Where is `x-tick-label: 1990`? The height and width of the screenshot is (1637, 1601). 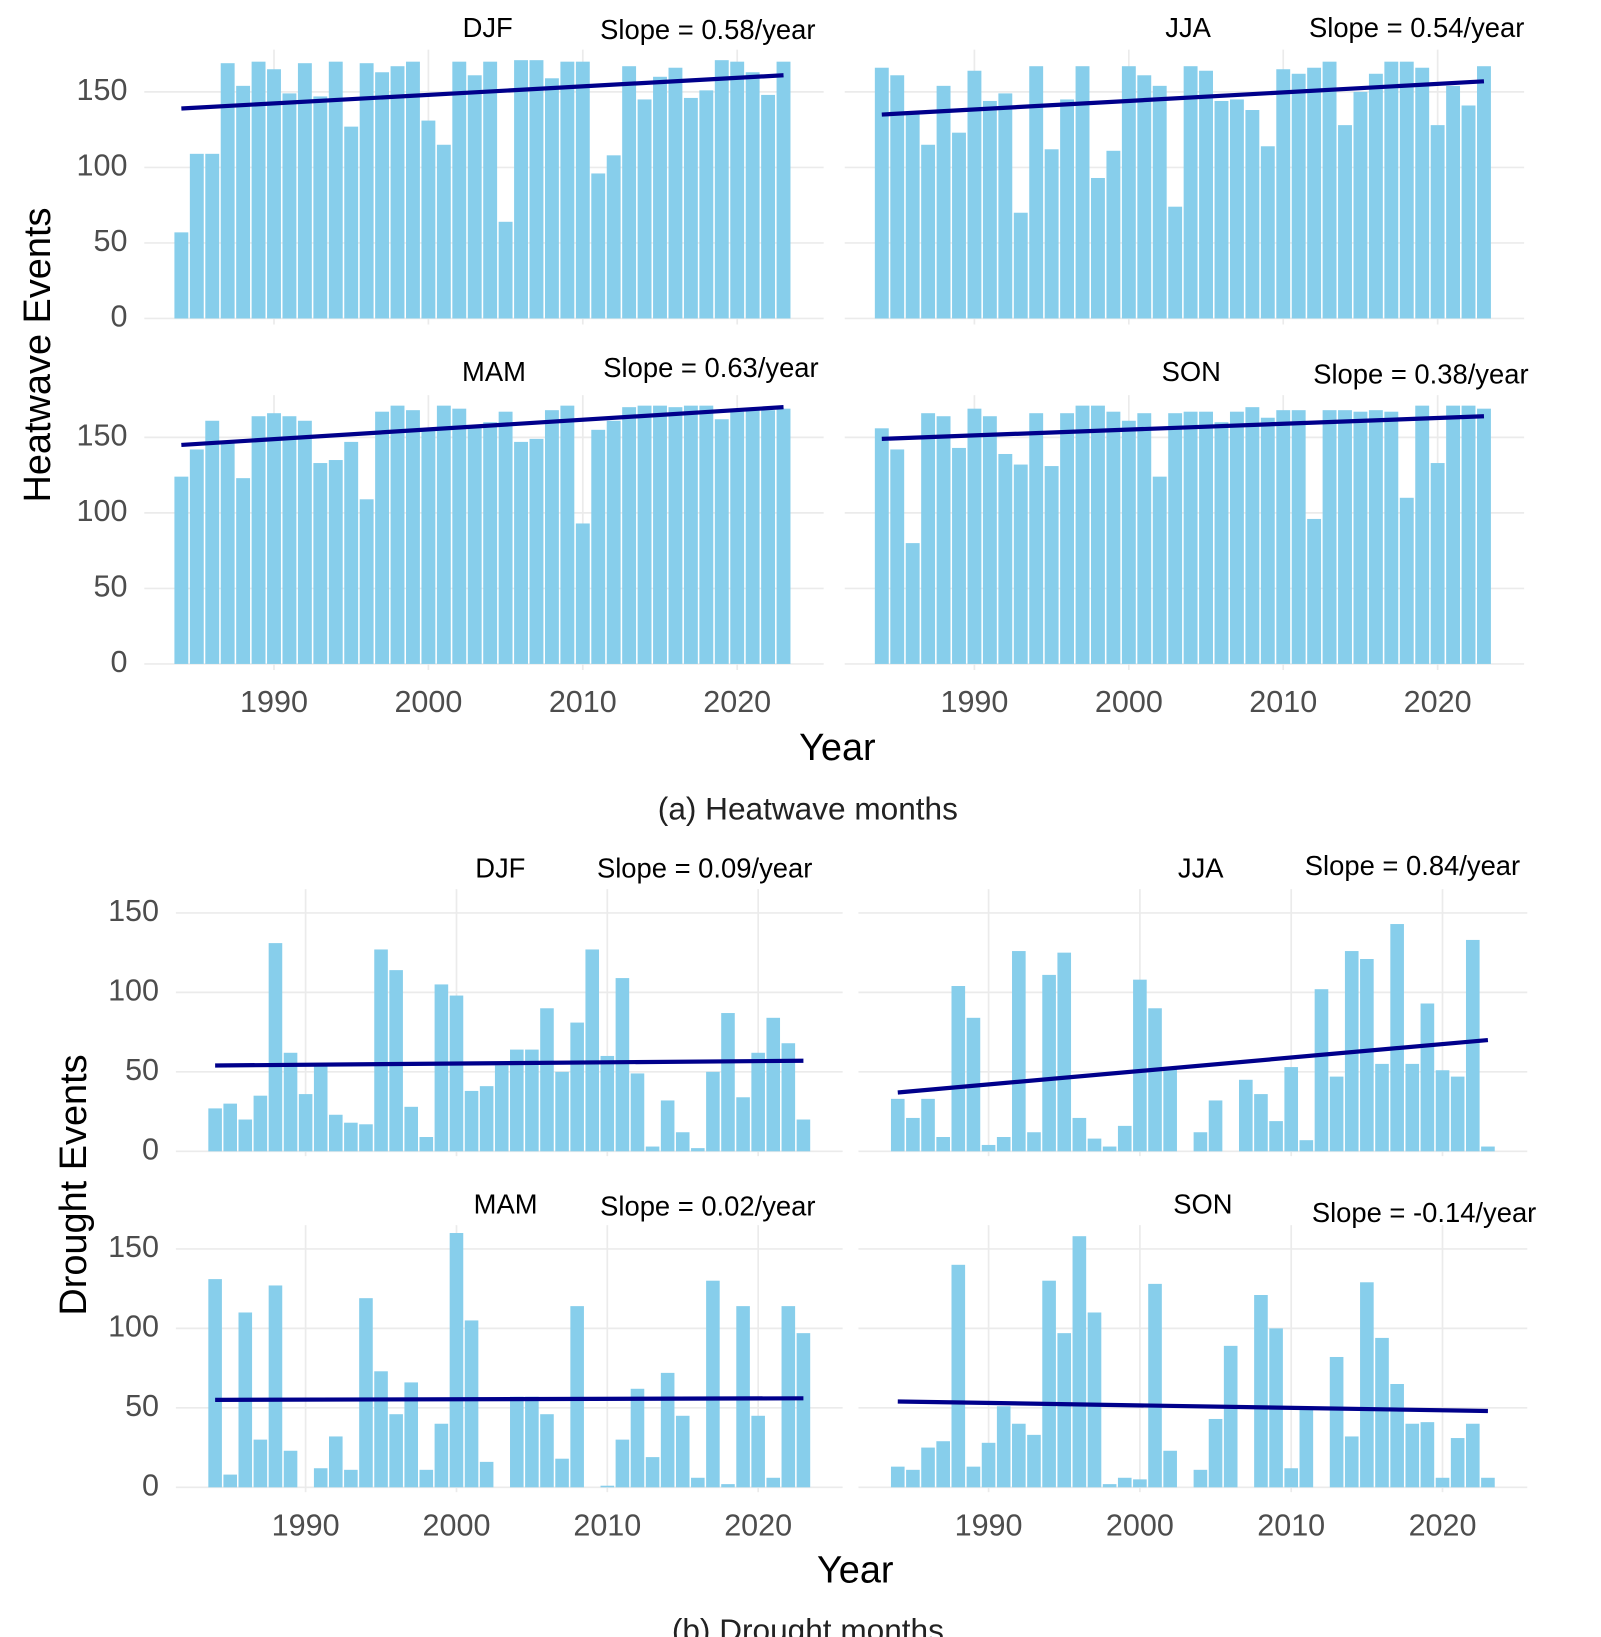
x-tick-label: 1990 is located at coordinates (306, 1525).